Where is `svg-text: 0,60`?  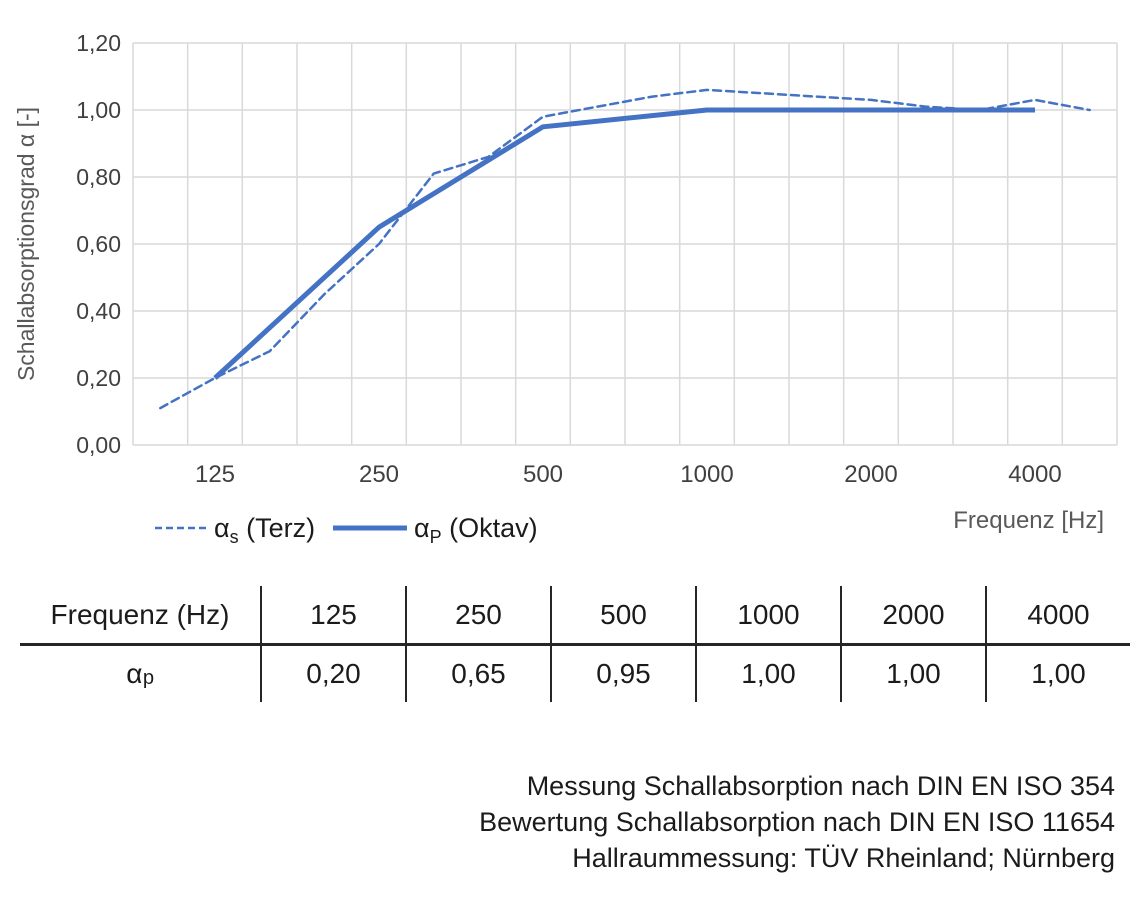
svg-text: 0,60 is located at coordinates (98, 244).